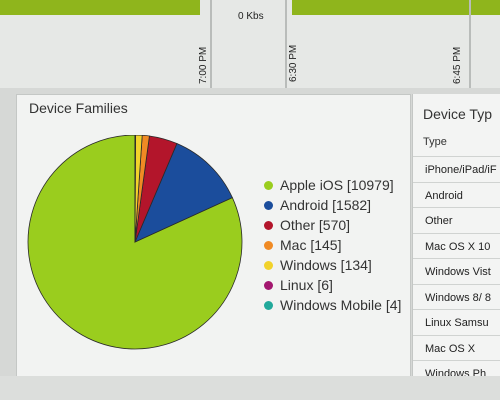  Describe the element at coordinates (341, 305) in the screenshot. I see `legend-label: Windows Mobile [4]` at that location.